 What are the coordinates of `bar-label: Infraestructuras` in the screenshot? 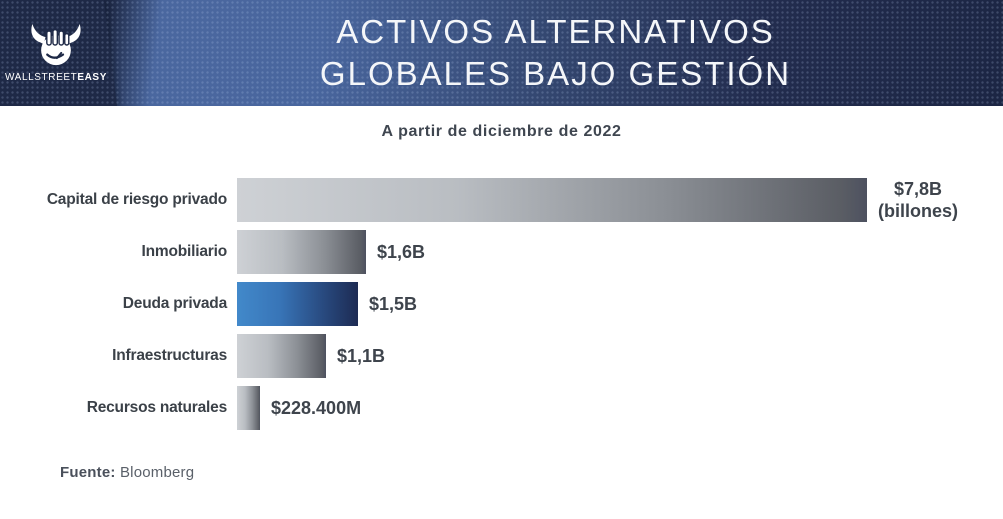 It's located at (169, 355).